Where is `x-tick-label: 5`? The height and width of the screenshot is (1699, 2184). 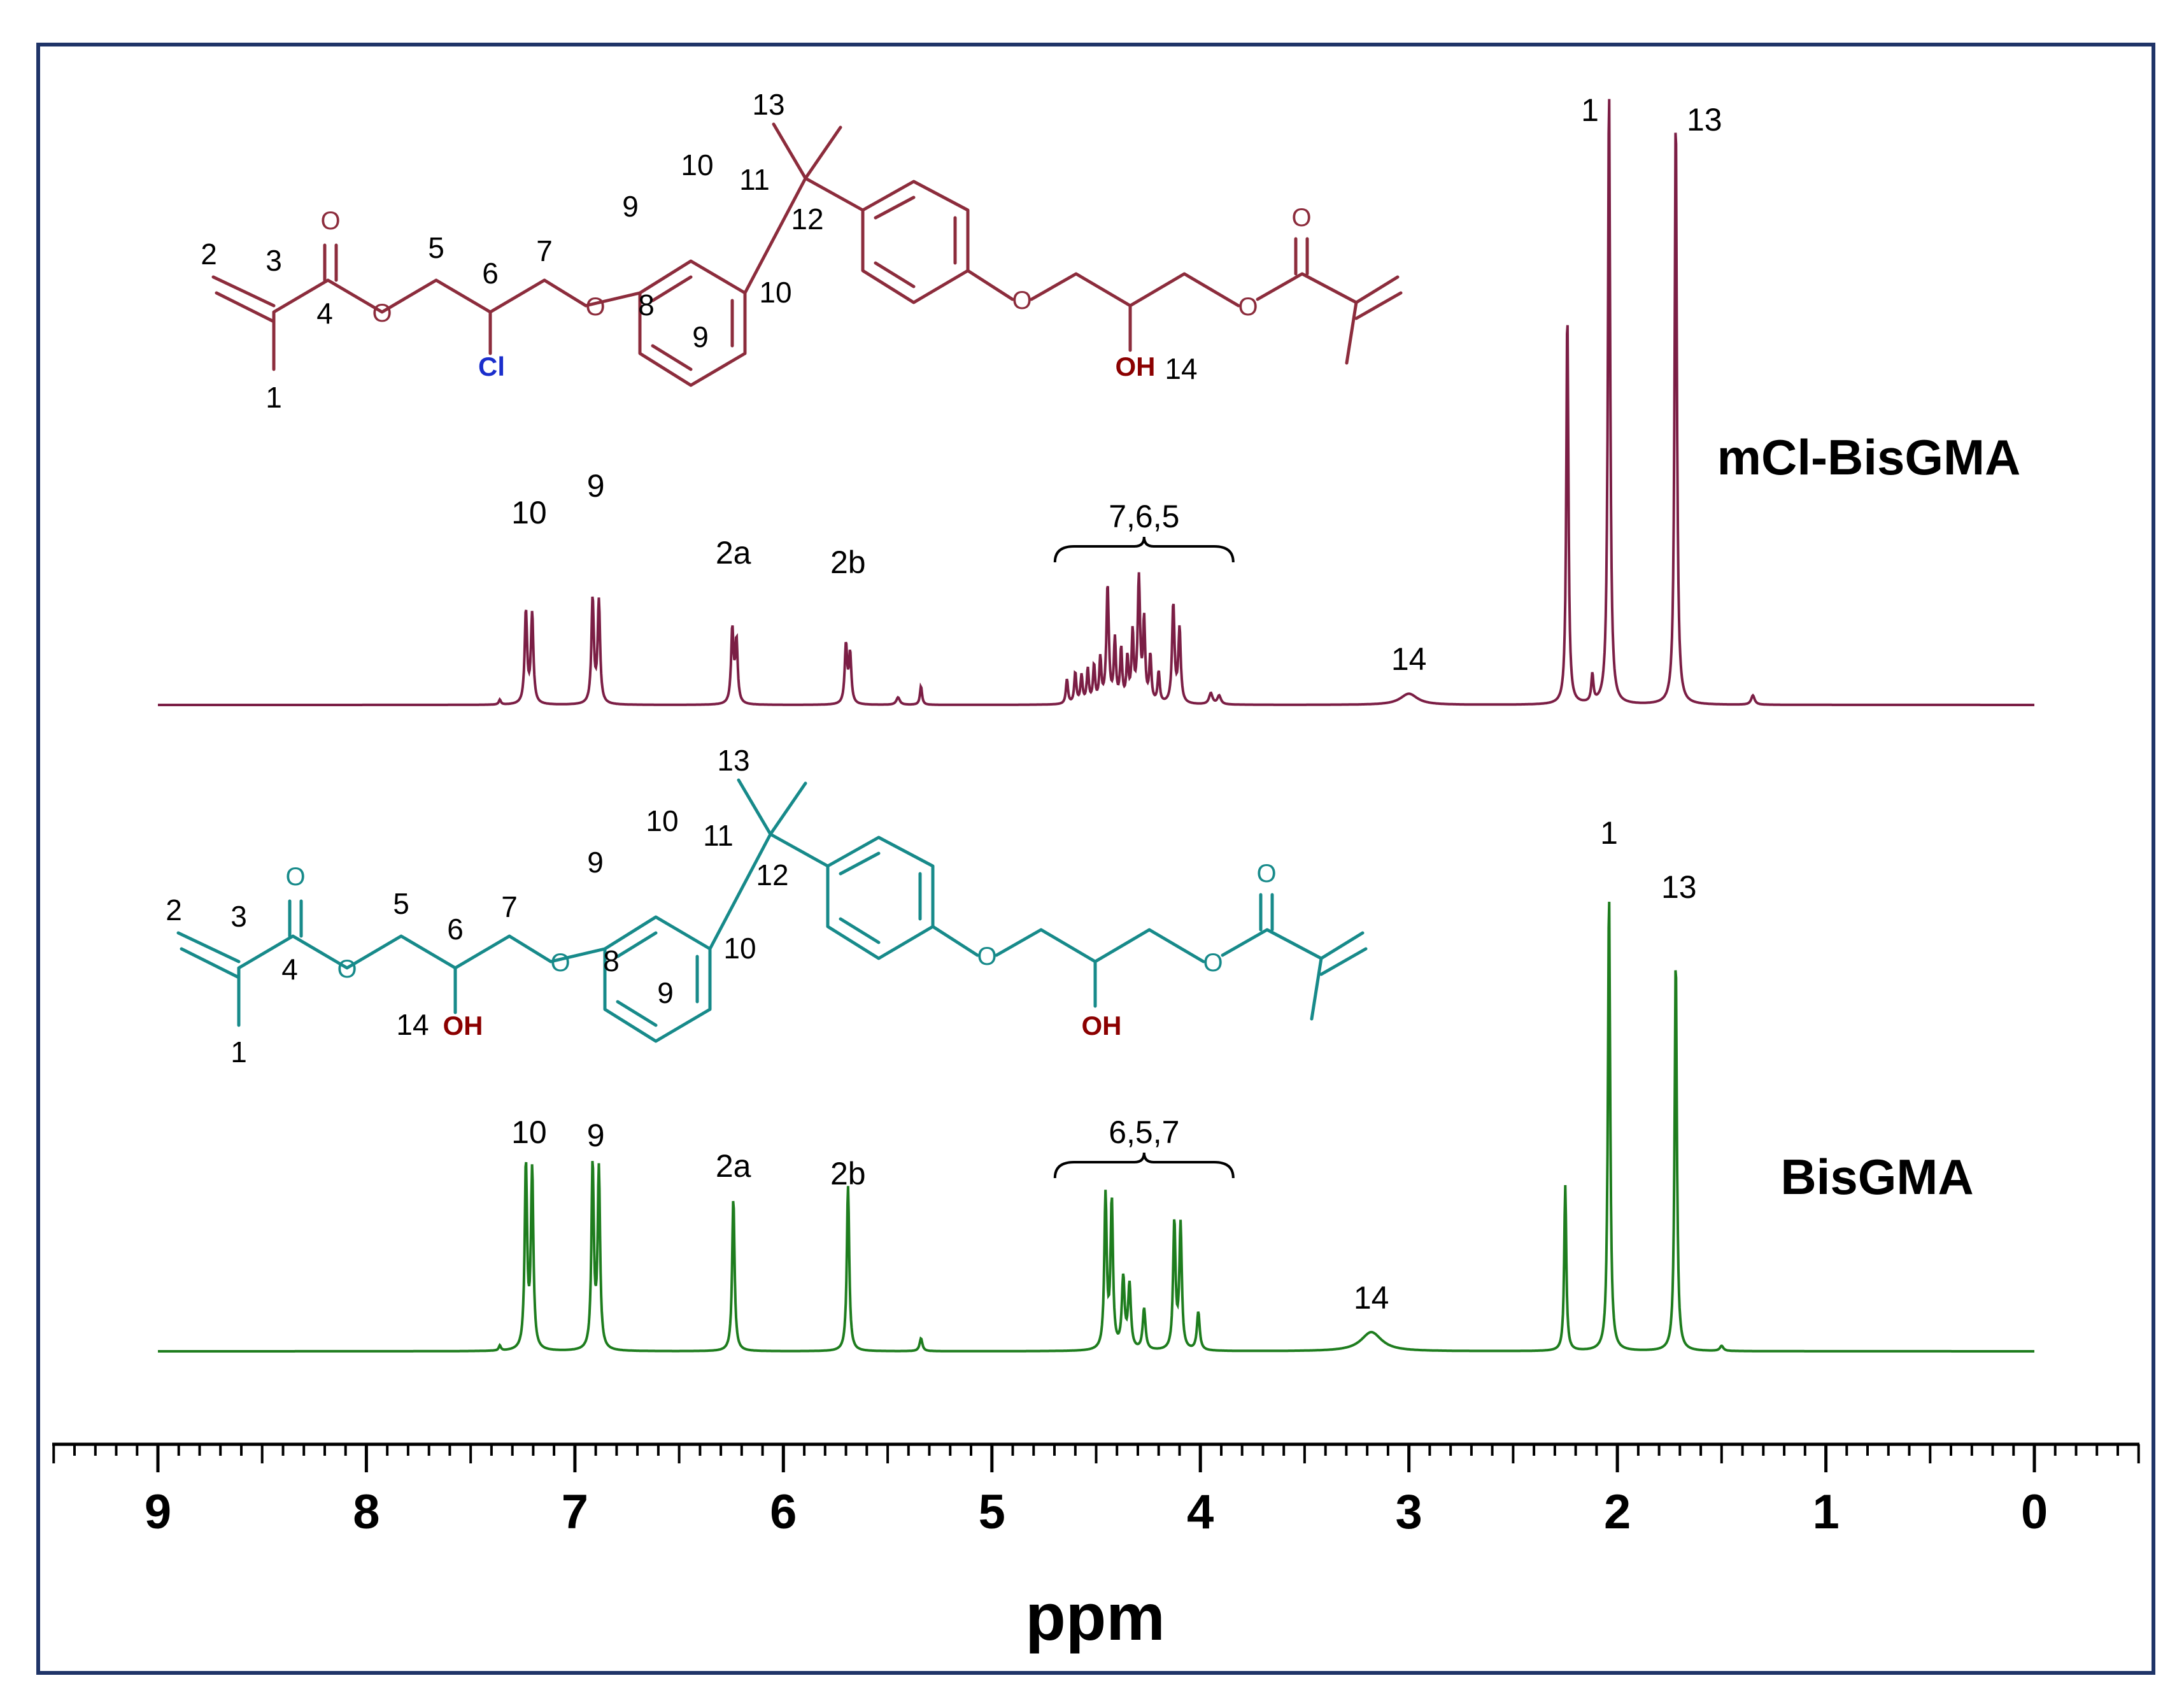
x-tick-label: 5 is located at coordinates (992, 1512).